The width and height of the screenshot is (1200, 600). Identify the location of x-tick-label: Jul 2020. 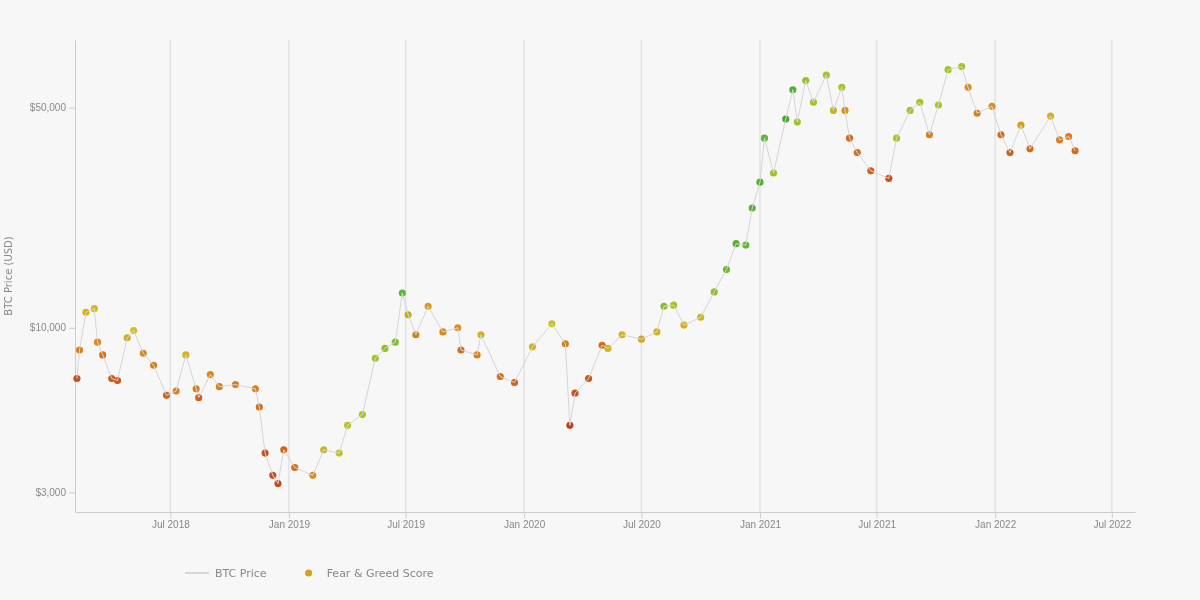
(642, 525).